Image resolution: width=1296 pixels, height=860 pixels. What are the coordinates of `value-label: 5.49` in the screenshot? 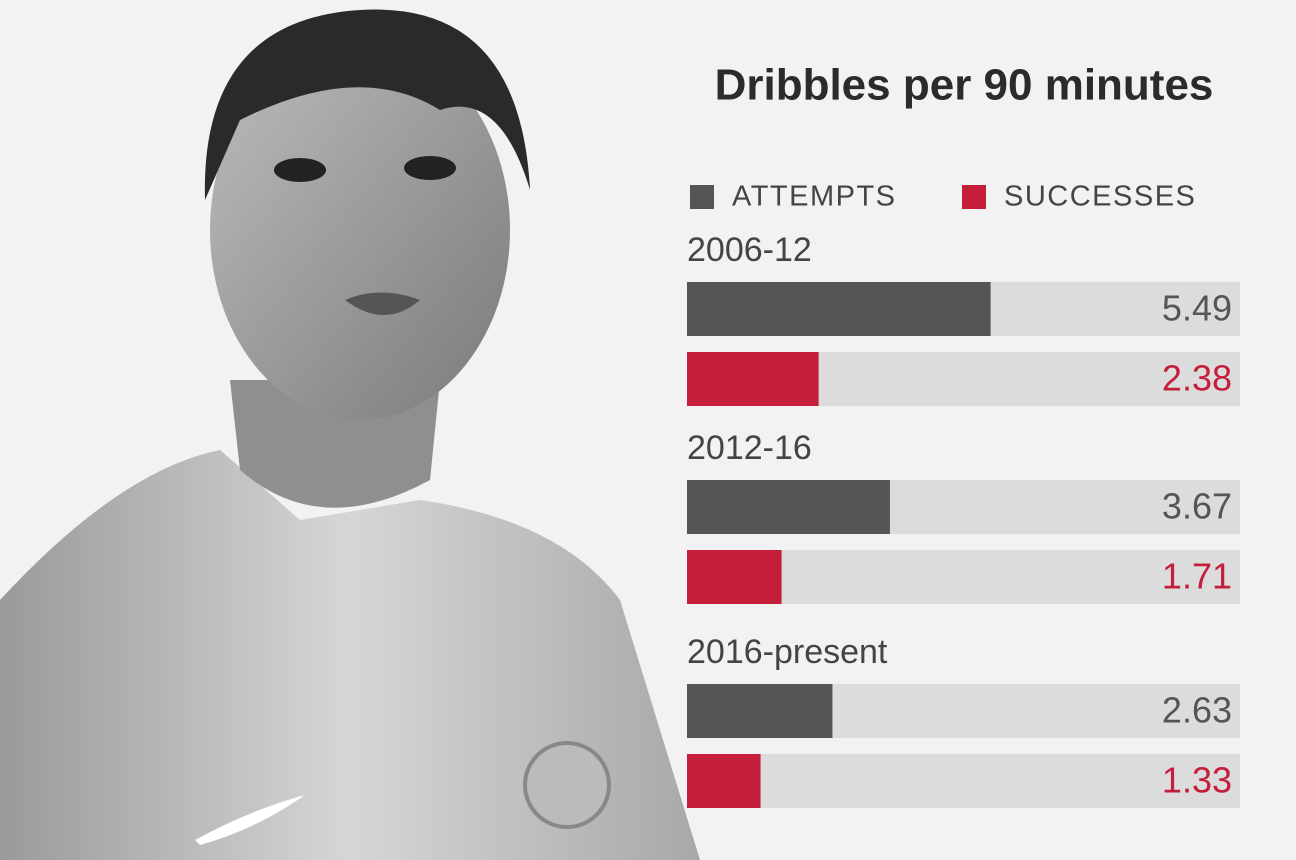 It's located at (1197, 308).